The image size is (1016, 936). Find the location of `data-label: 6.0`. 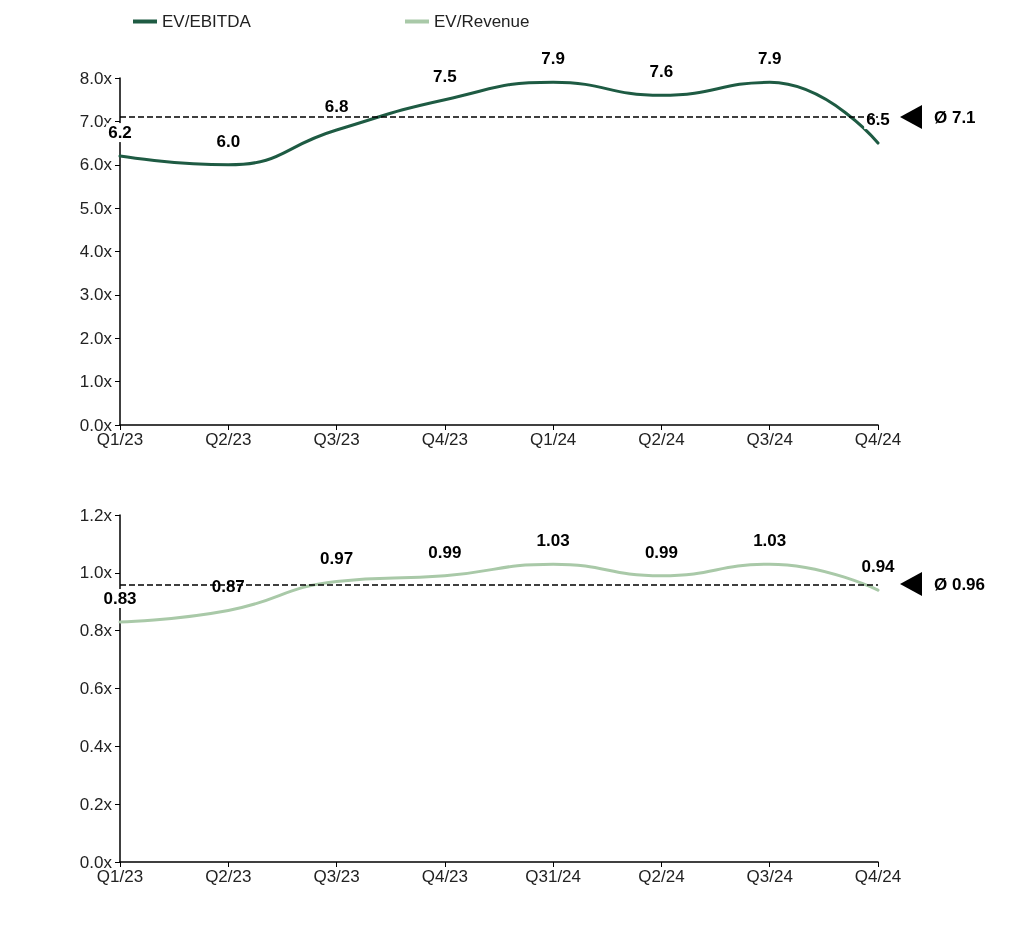

data-label: 6.0 is located at coordinates (228, 141).